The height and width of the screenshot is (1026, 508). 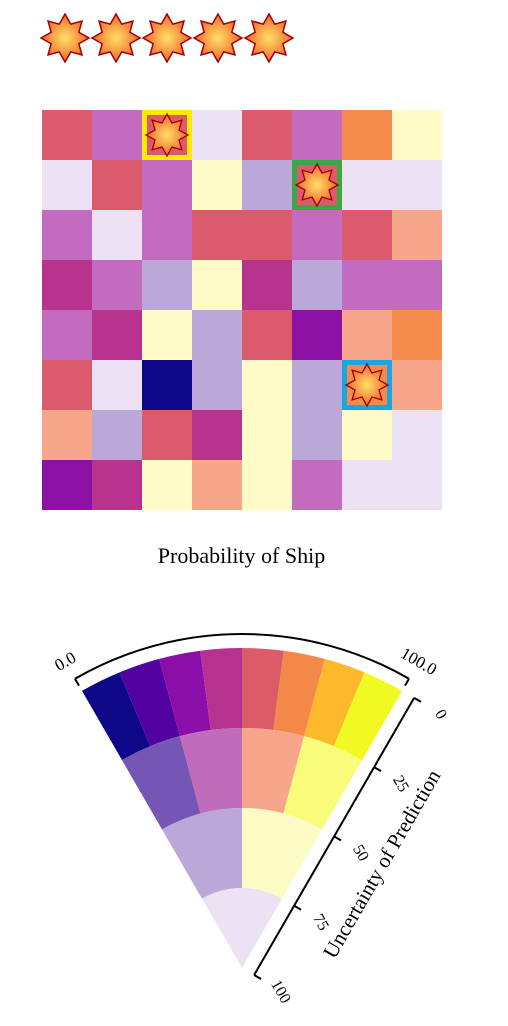 I want to click on star-rating, so click(x=170, y=38).